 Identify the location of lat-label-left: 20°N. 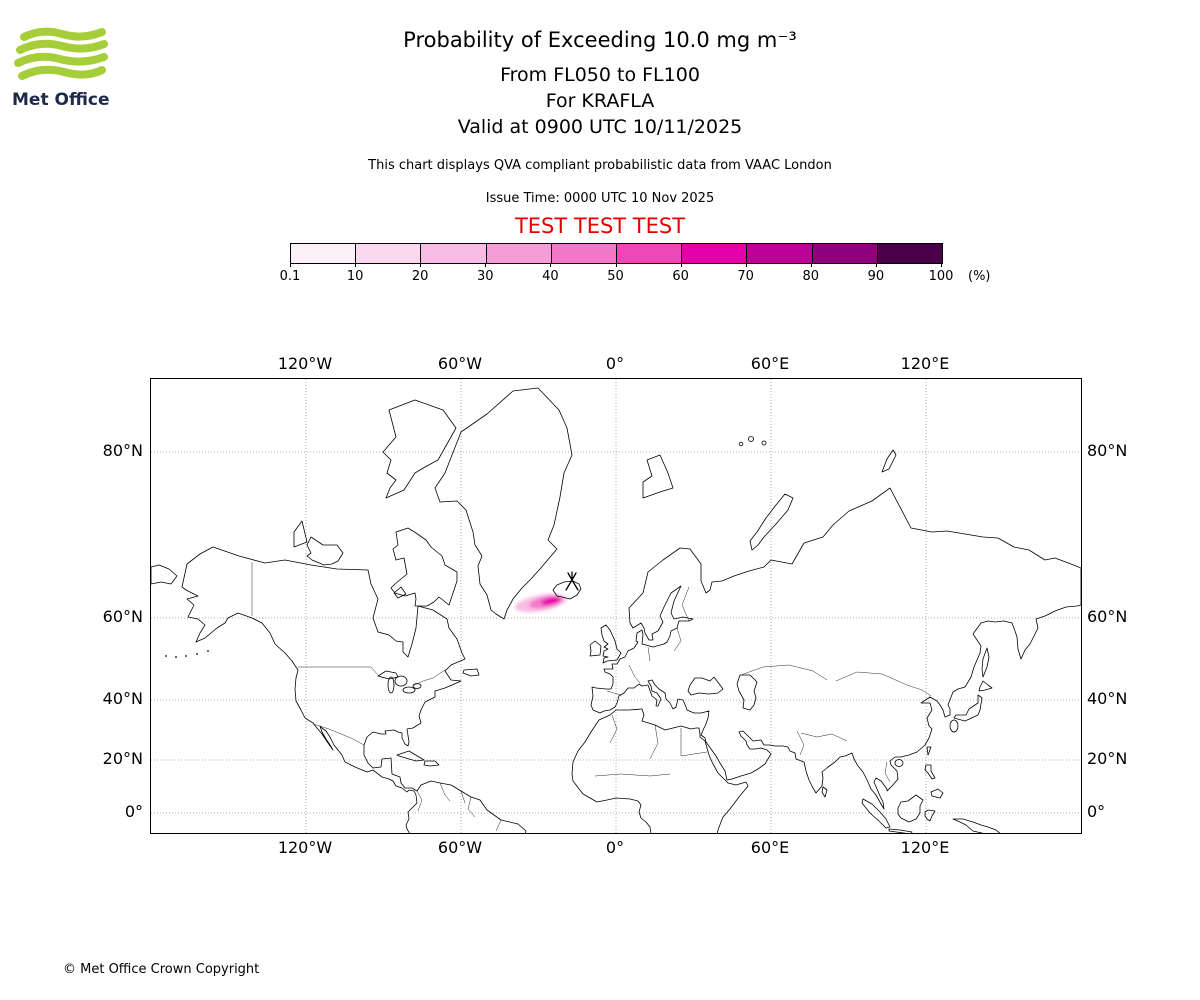
(122, 758).